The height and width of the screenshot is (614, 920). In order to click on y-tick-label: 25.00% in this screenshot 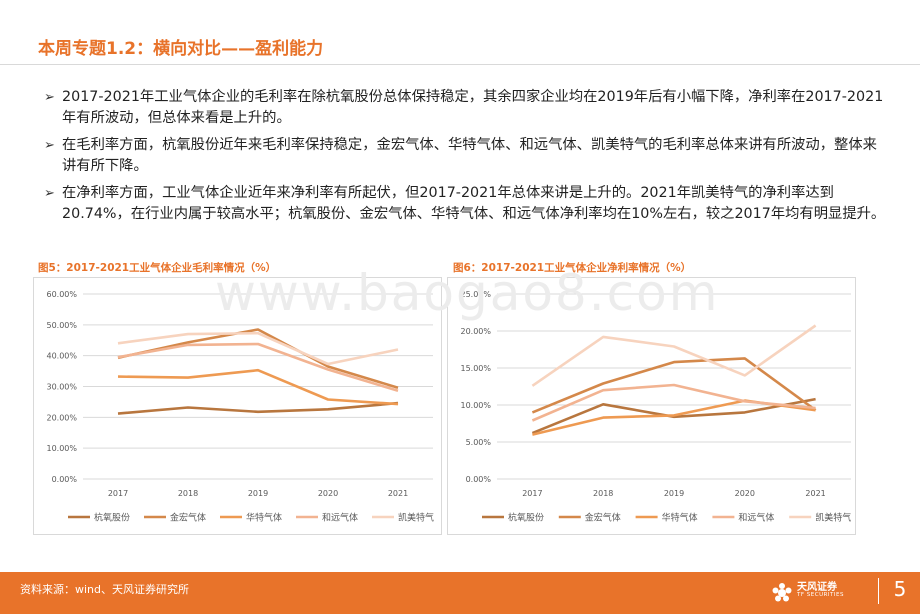, I will do `click(475, 294)`.